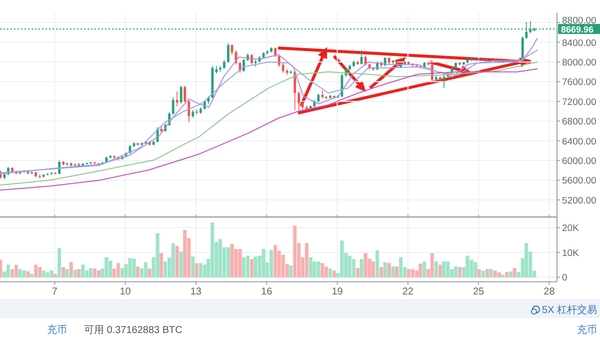 This screenshot has width=600, height=338. What do you see at coordinates (571, 253) in the screenshot?
I see `y-tick-label: 10K` at bounding box center [571, 253].